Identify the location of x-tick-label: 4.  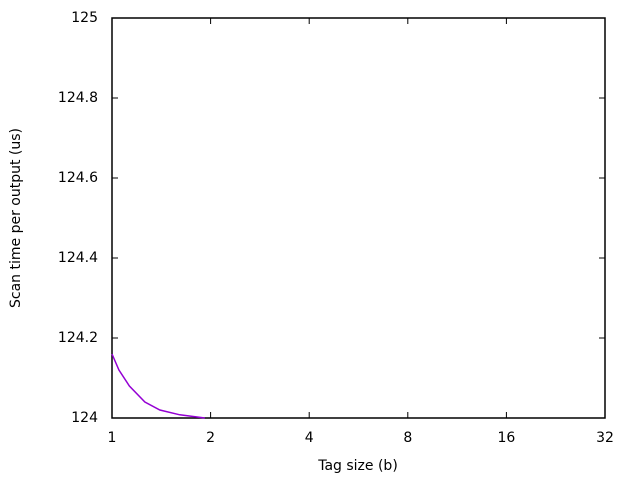
(309, 438).